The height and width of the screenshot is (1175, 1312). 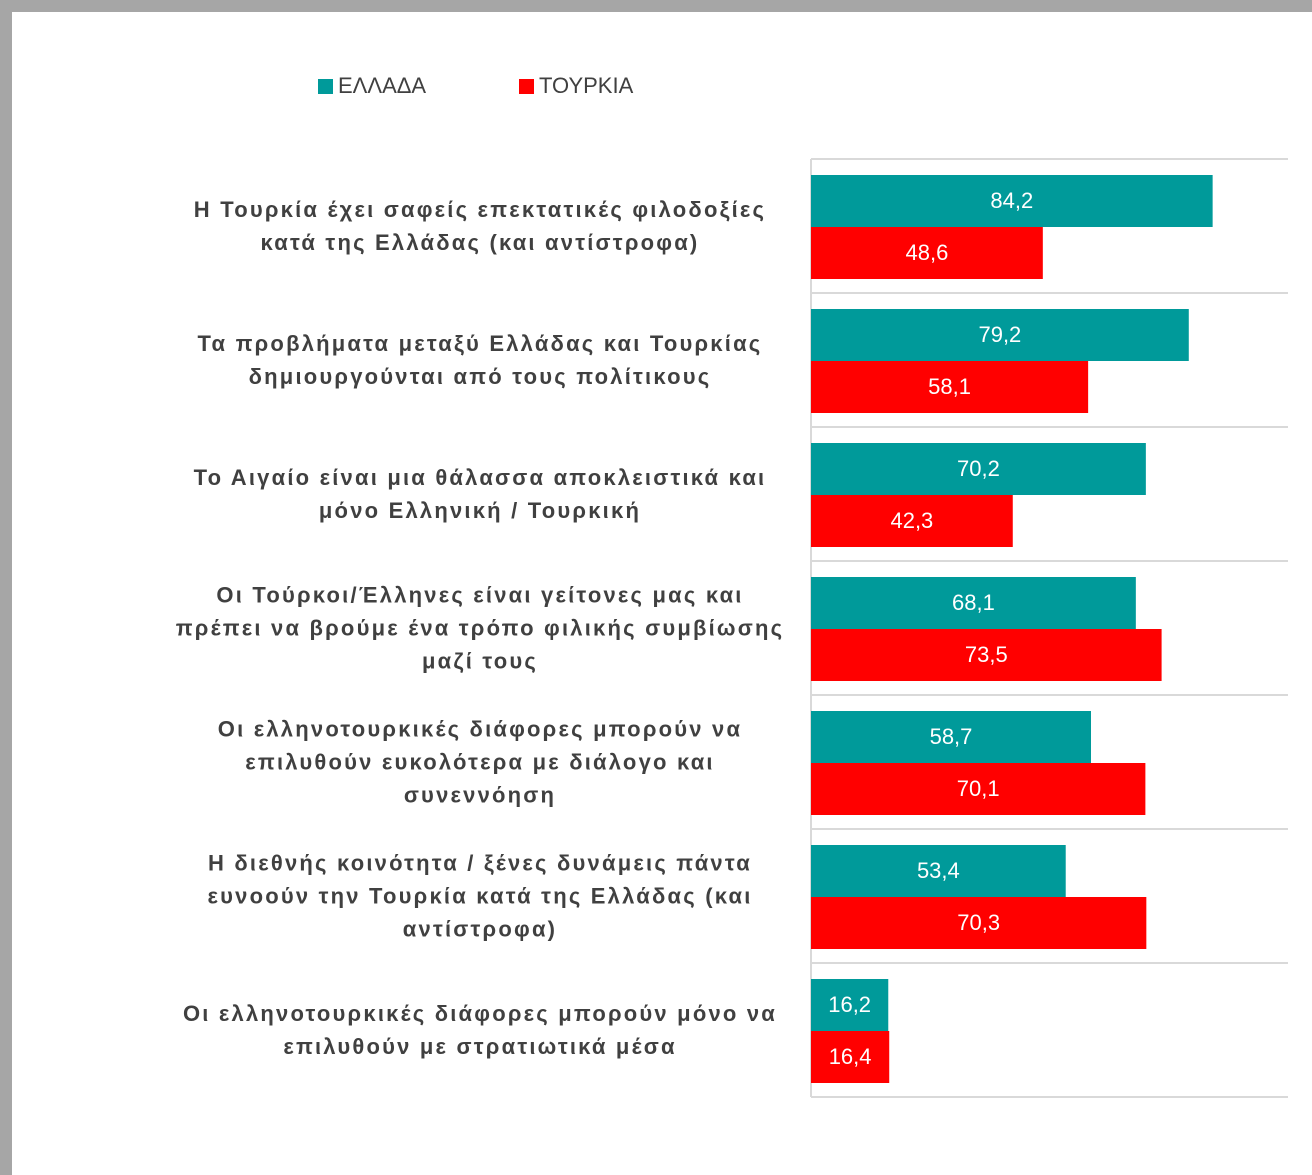 What do you see at coordinates (382, 85) in the screenshot?
I see `legend-label: ΕΛΛΑΔΑ` at bounding box center [382, 85].